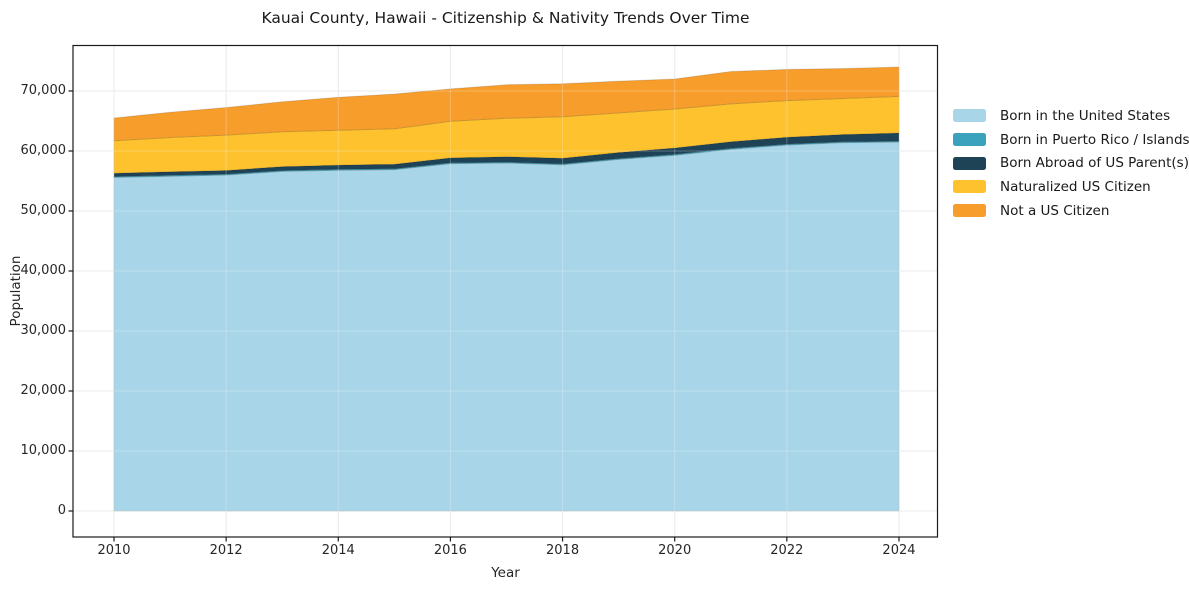  What do you see at coordinates (226, 550) in the screenshot?
I see `x-tick-label: 2012` at bounding box center [226, 550].